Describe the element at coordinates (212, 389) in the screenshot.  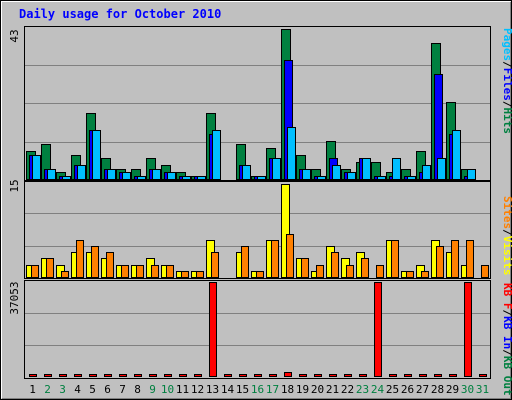
I see `day-label: 13` at that location.